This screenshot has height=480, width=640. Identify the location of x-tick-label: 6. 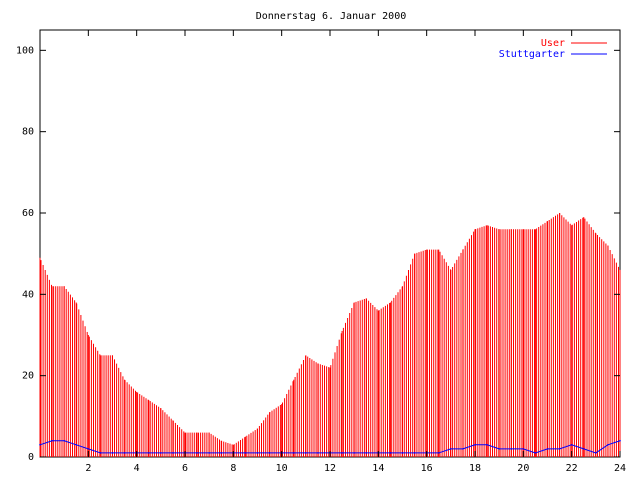
(185, 468).